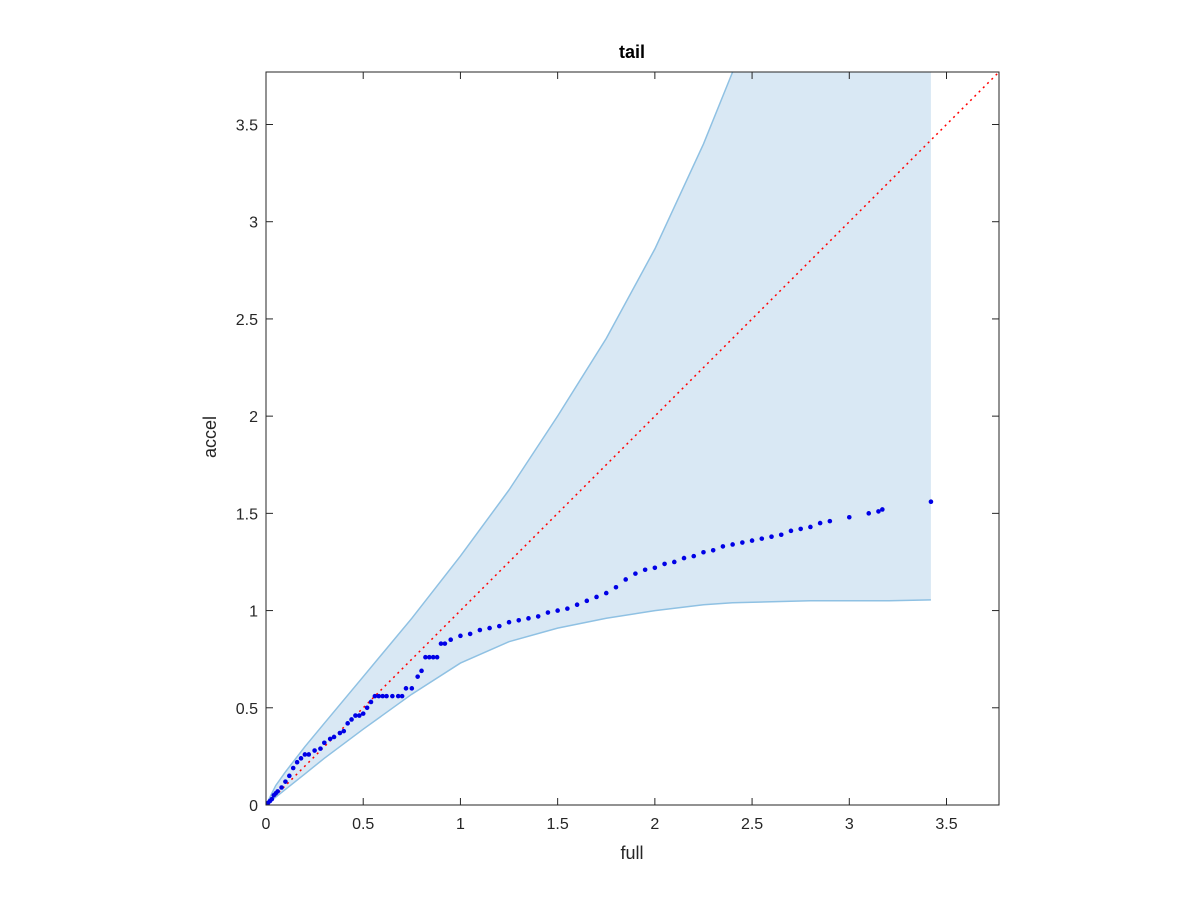 This screenshot has width=1200, height=900. What do you see at coordinates (631, 853) in the screenshot?
I see `x-axis-label: full` at bounding box center [631, 853].